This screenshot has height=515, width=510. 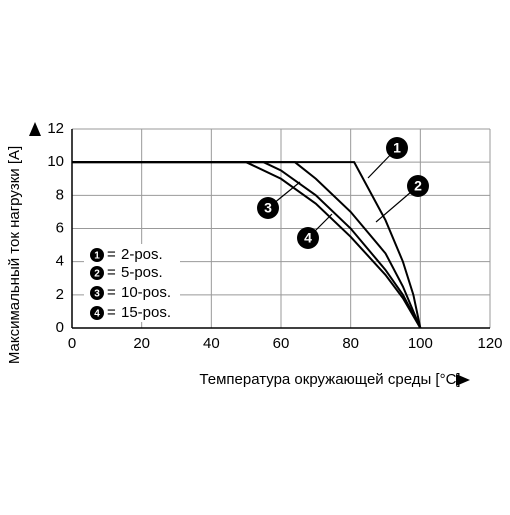 What do you see at coordinates (55, 161) in the screenshot?
I see `y-tick-label: 10` at bounding box center [55, 161].